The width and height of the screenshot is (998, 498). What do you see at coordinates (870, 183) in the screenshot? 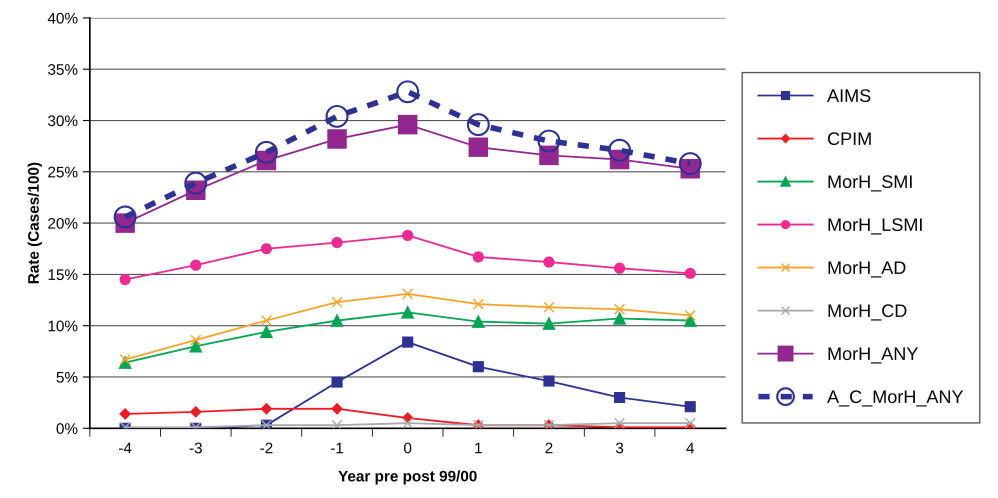
I see `legend-label: MorH_SMI` at bounding box center [870, 183].